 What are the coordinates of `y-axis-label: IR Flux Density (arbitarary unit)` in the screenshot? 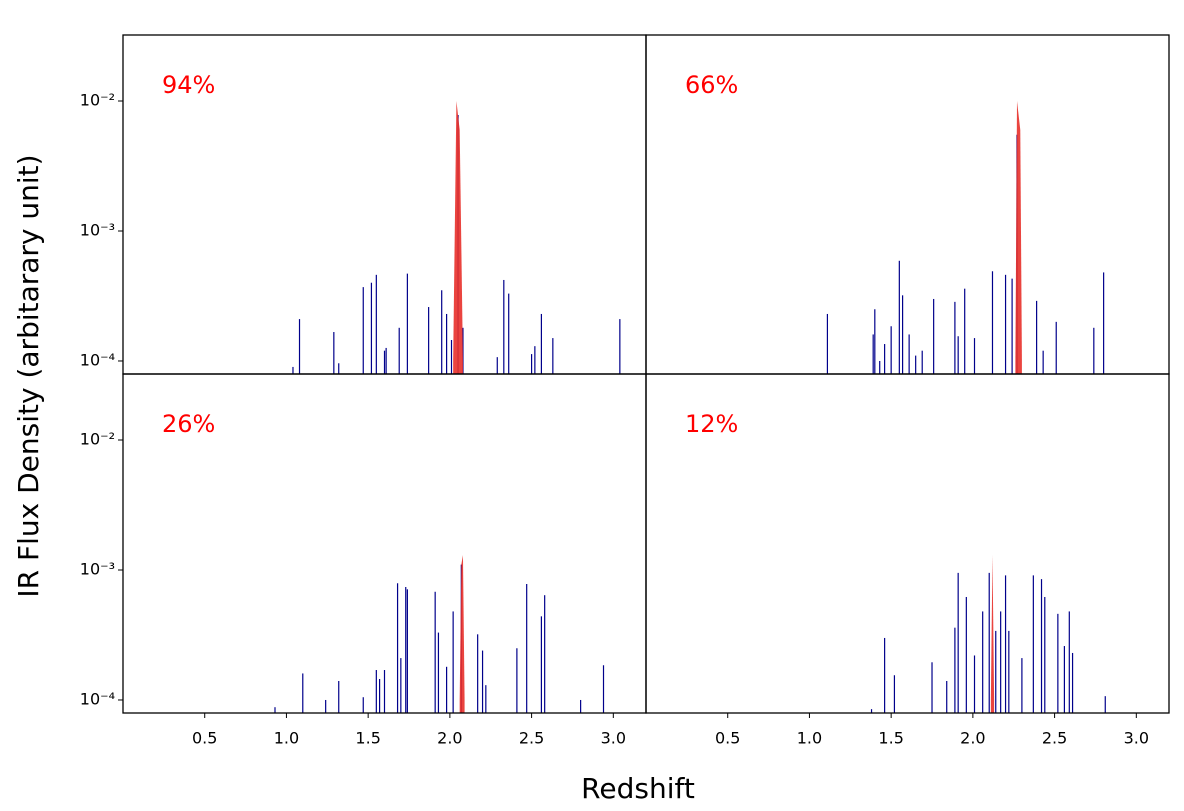 It's located at (28, 375).